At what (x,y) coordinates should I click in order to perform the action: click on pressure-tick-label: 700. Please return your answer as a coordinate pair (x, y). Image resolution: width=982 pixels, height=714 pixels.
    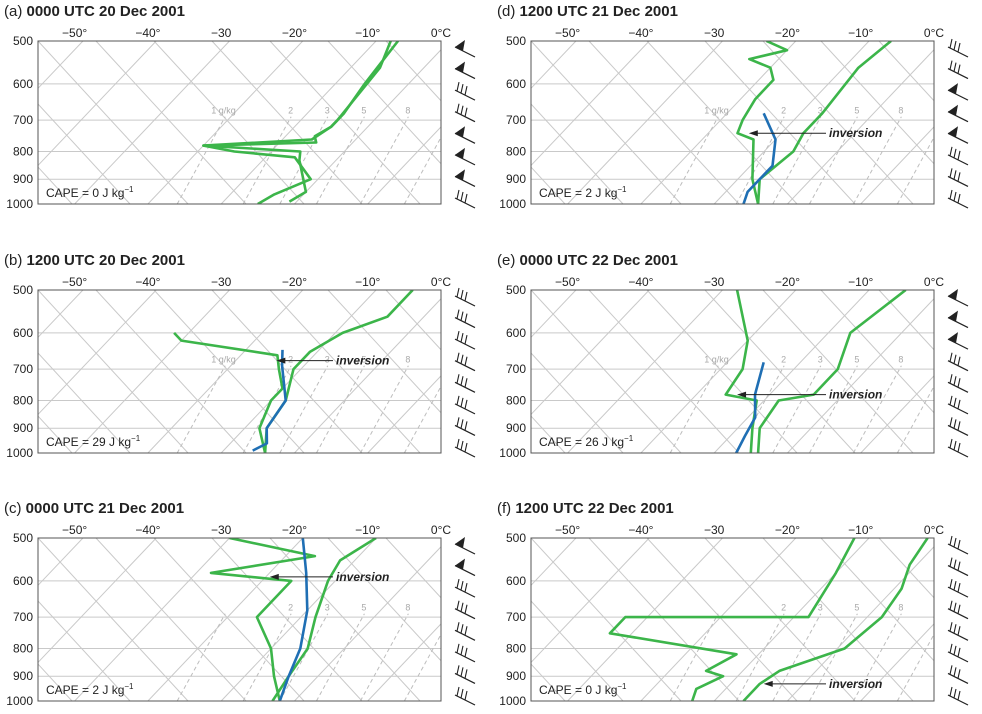
    Looking at the image, I should click on (516, 369).